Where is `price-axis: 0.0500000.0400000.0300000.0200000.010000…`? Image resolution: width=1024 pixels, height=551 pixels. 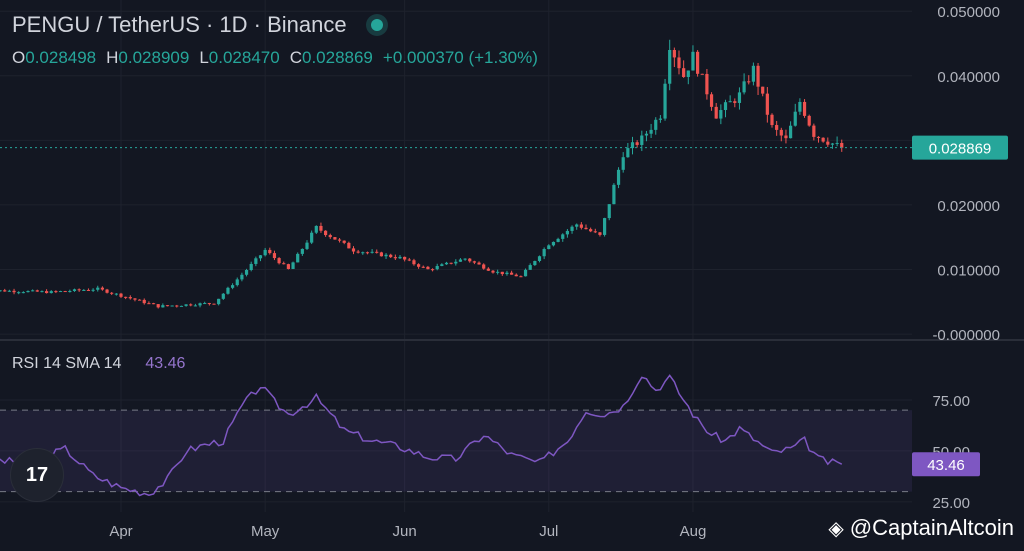
price-axis: 0.0500000.0400000.0300000.0200000.010000… is located at coordinates (960, 174).